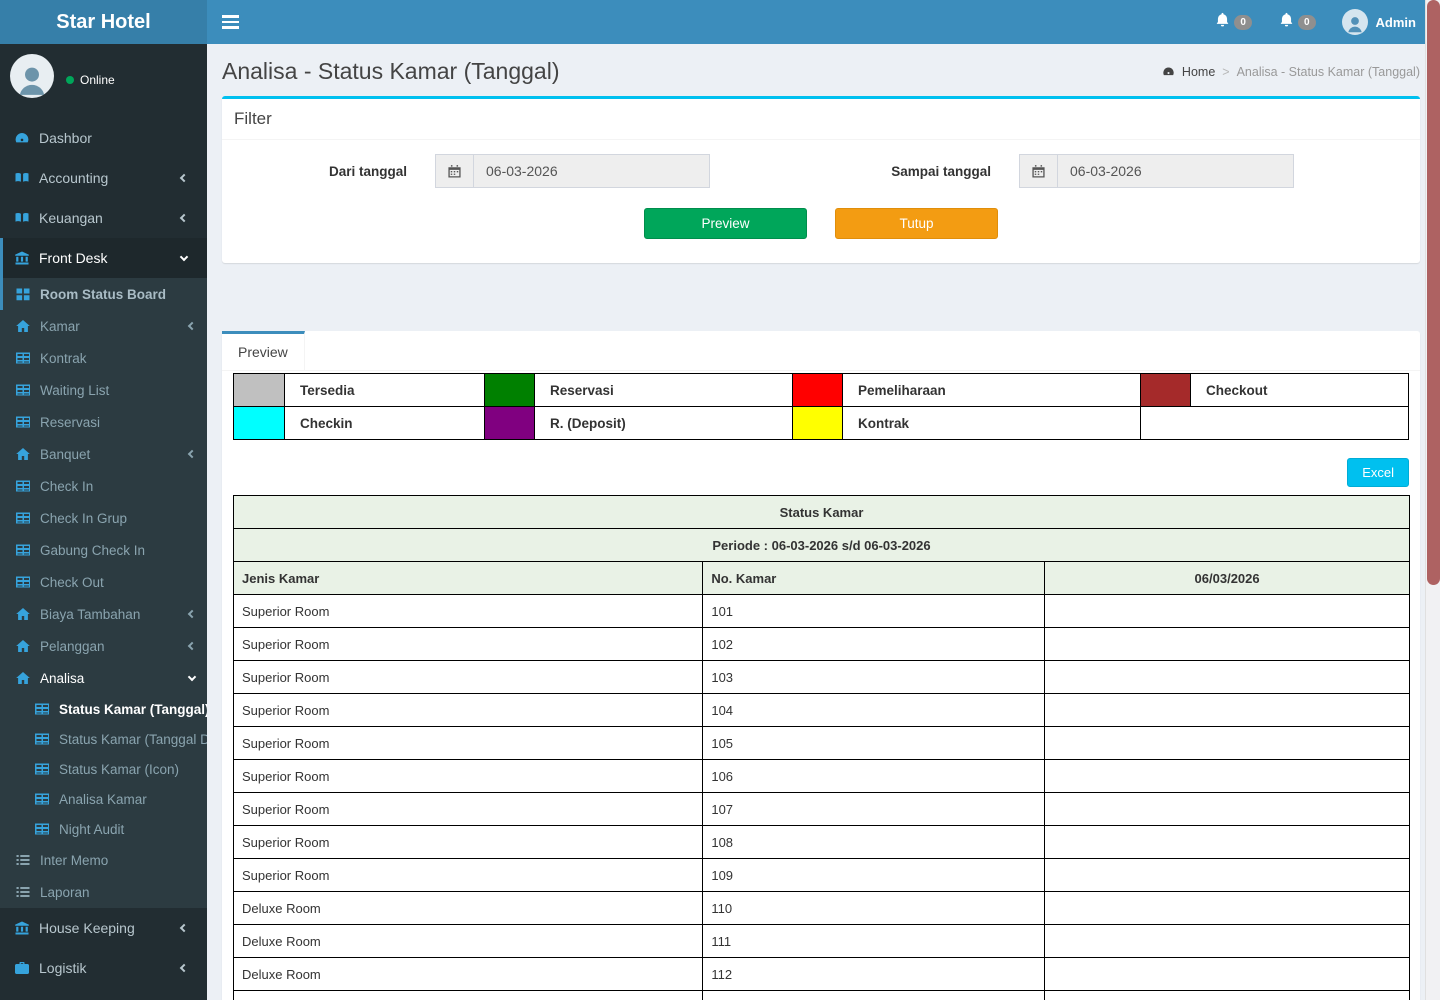  I want to click on online-dot-icon, so click(70, 80).